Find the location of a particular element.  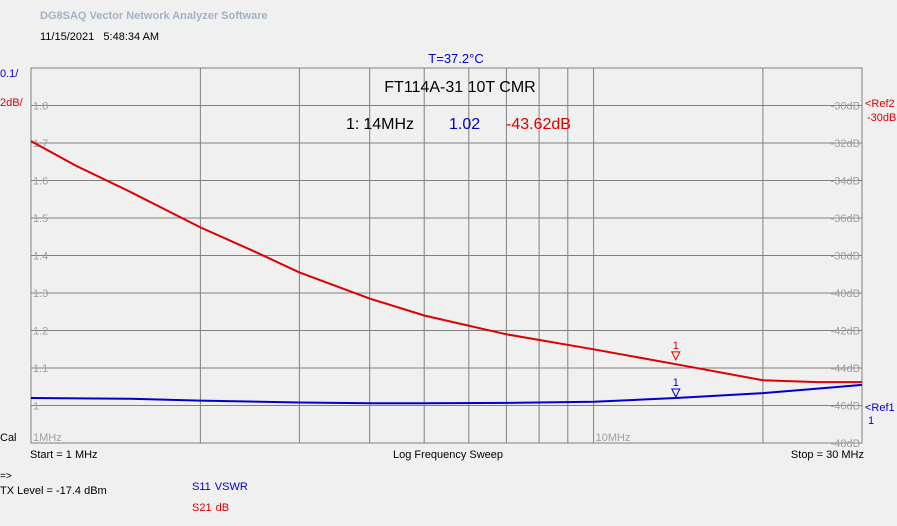

timestamp: 11/15/2021 5:48:34 AM is located at coordinates (99, 37).